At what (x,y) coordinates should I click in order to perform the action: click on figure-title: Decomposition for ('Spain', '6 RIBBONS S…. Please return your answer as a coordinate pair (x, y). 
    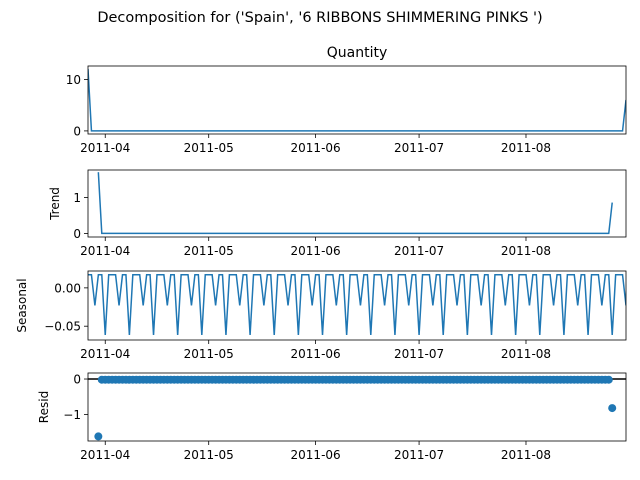
    Looking at the image, I should click on (319, 18).